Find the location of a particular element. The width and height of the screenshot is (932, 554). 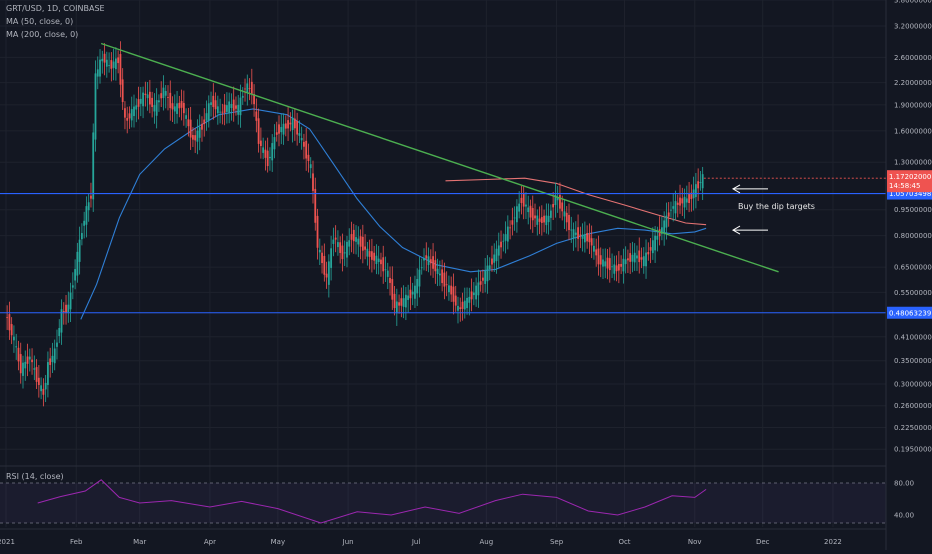

y-tick-label: 0.35000000 is located at coordinates (913, 361).